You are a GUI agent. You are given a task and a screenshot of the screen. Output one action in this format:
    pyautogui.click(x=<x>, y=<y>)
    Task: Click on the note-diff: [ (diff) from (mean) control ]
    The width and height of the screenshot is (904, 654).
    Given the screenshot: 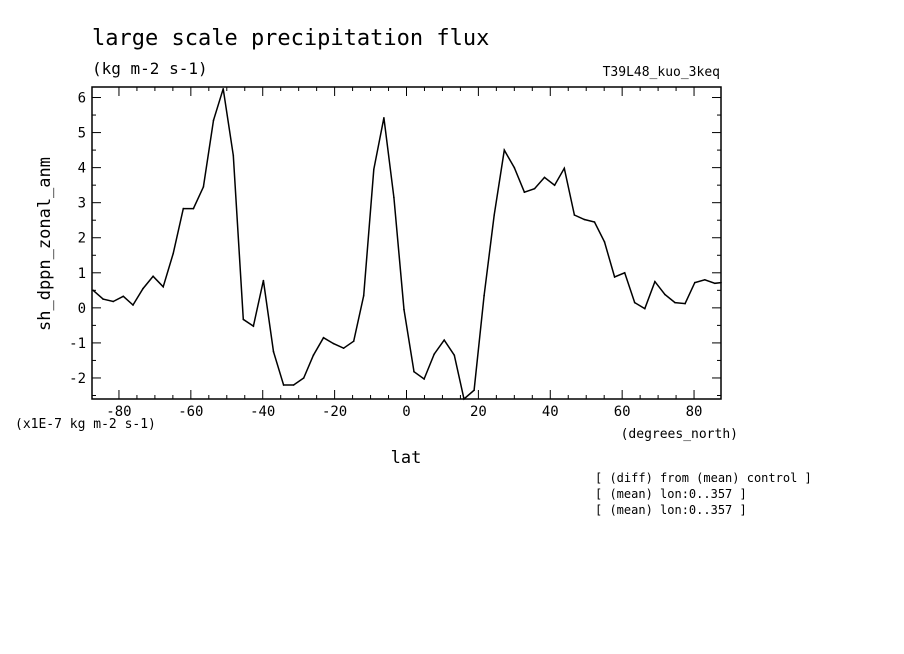 What is the action you would take?
    pyautogui.click(x=703, y=478)
    